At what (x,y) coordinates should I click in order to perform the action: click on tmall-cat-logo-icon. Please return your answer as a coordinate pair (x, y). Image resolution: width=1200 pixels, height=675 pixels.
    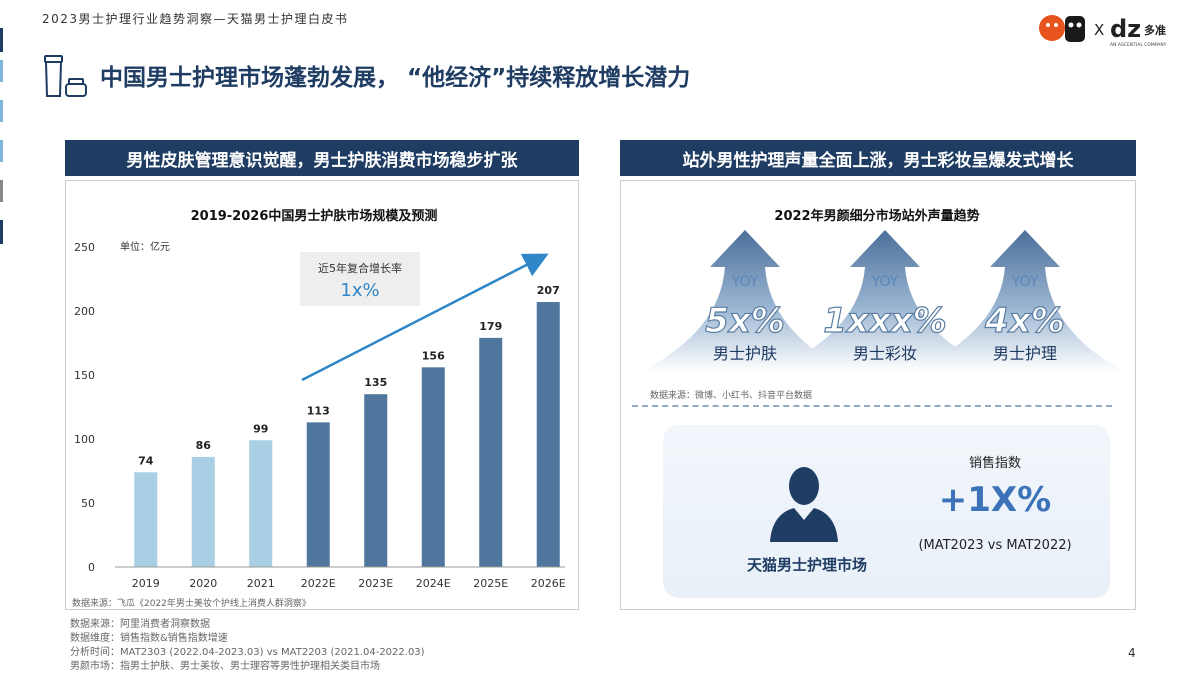
    Looking at the image, I should click on (1062, 28).